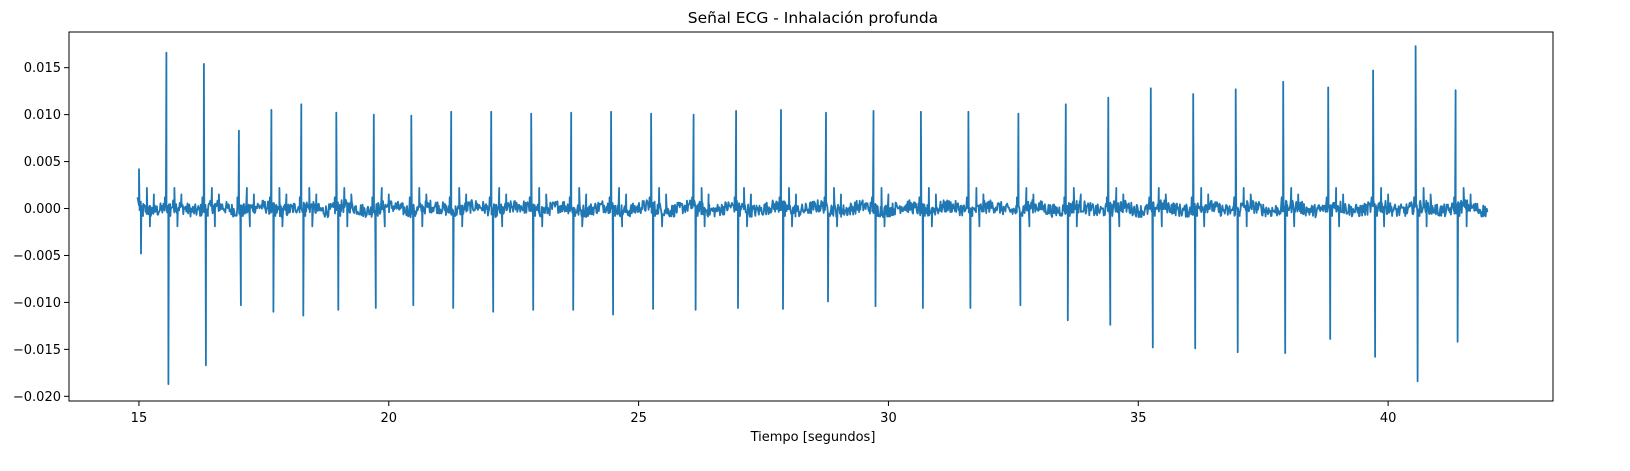 This screenshot has width=1630, height=471. I want to click on y-tick-label: −0.005, so click(37, 256).